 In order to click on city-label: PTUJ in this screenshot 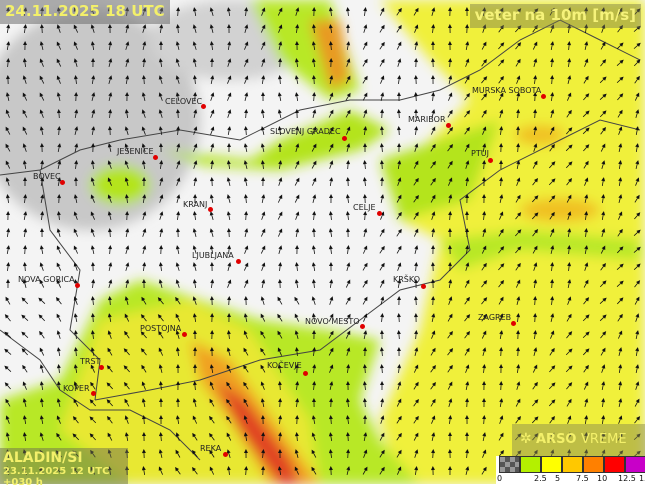, I will do `click(480, 153)`.